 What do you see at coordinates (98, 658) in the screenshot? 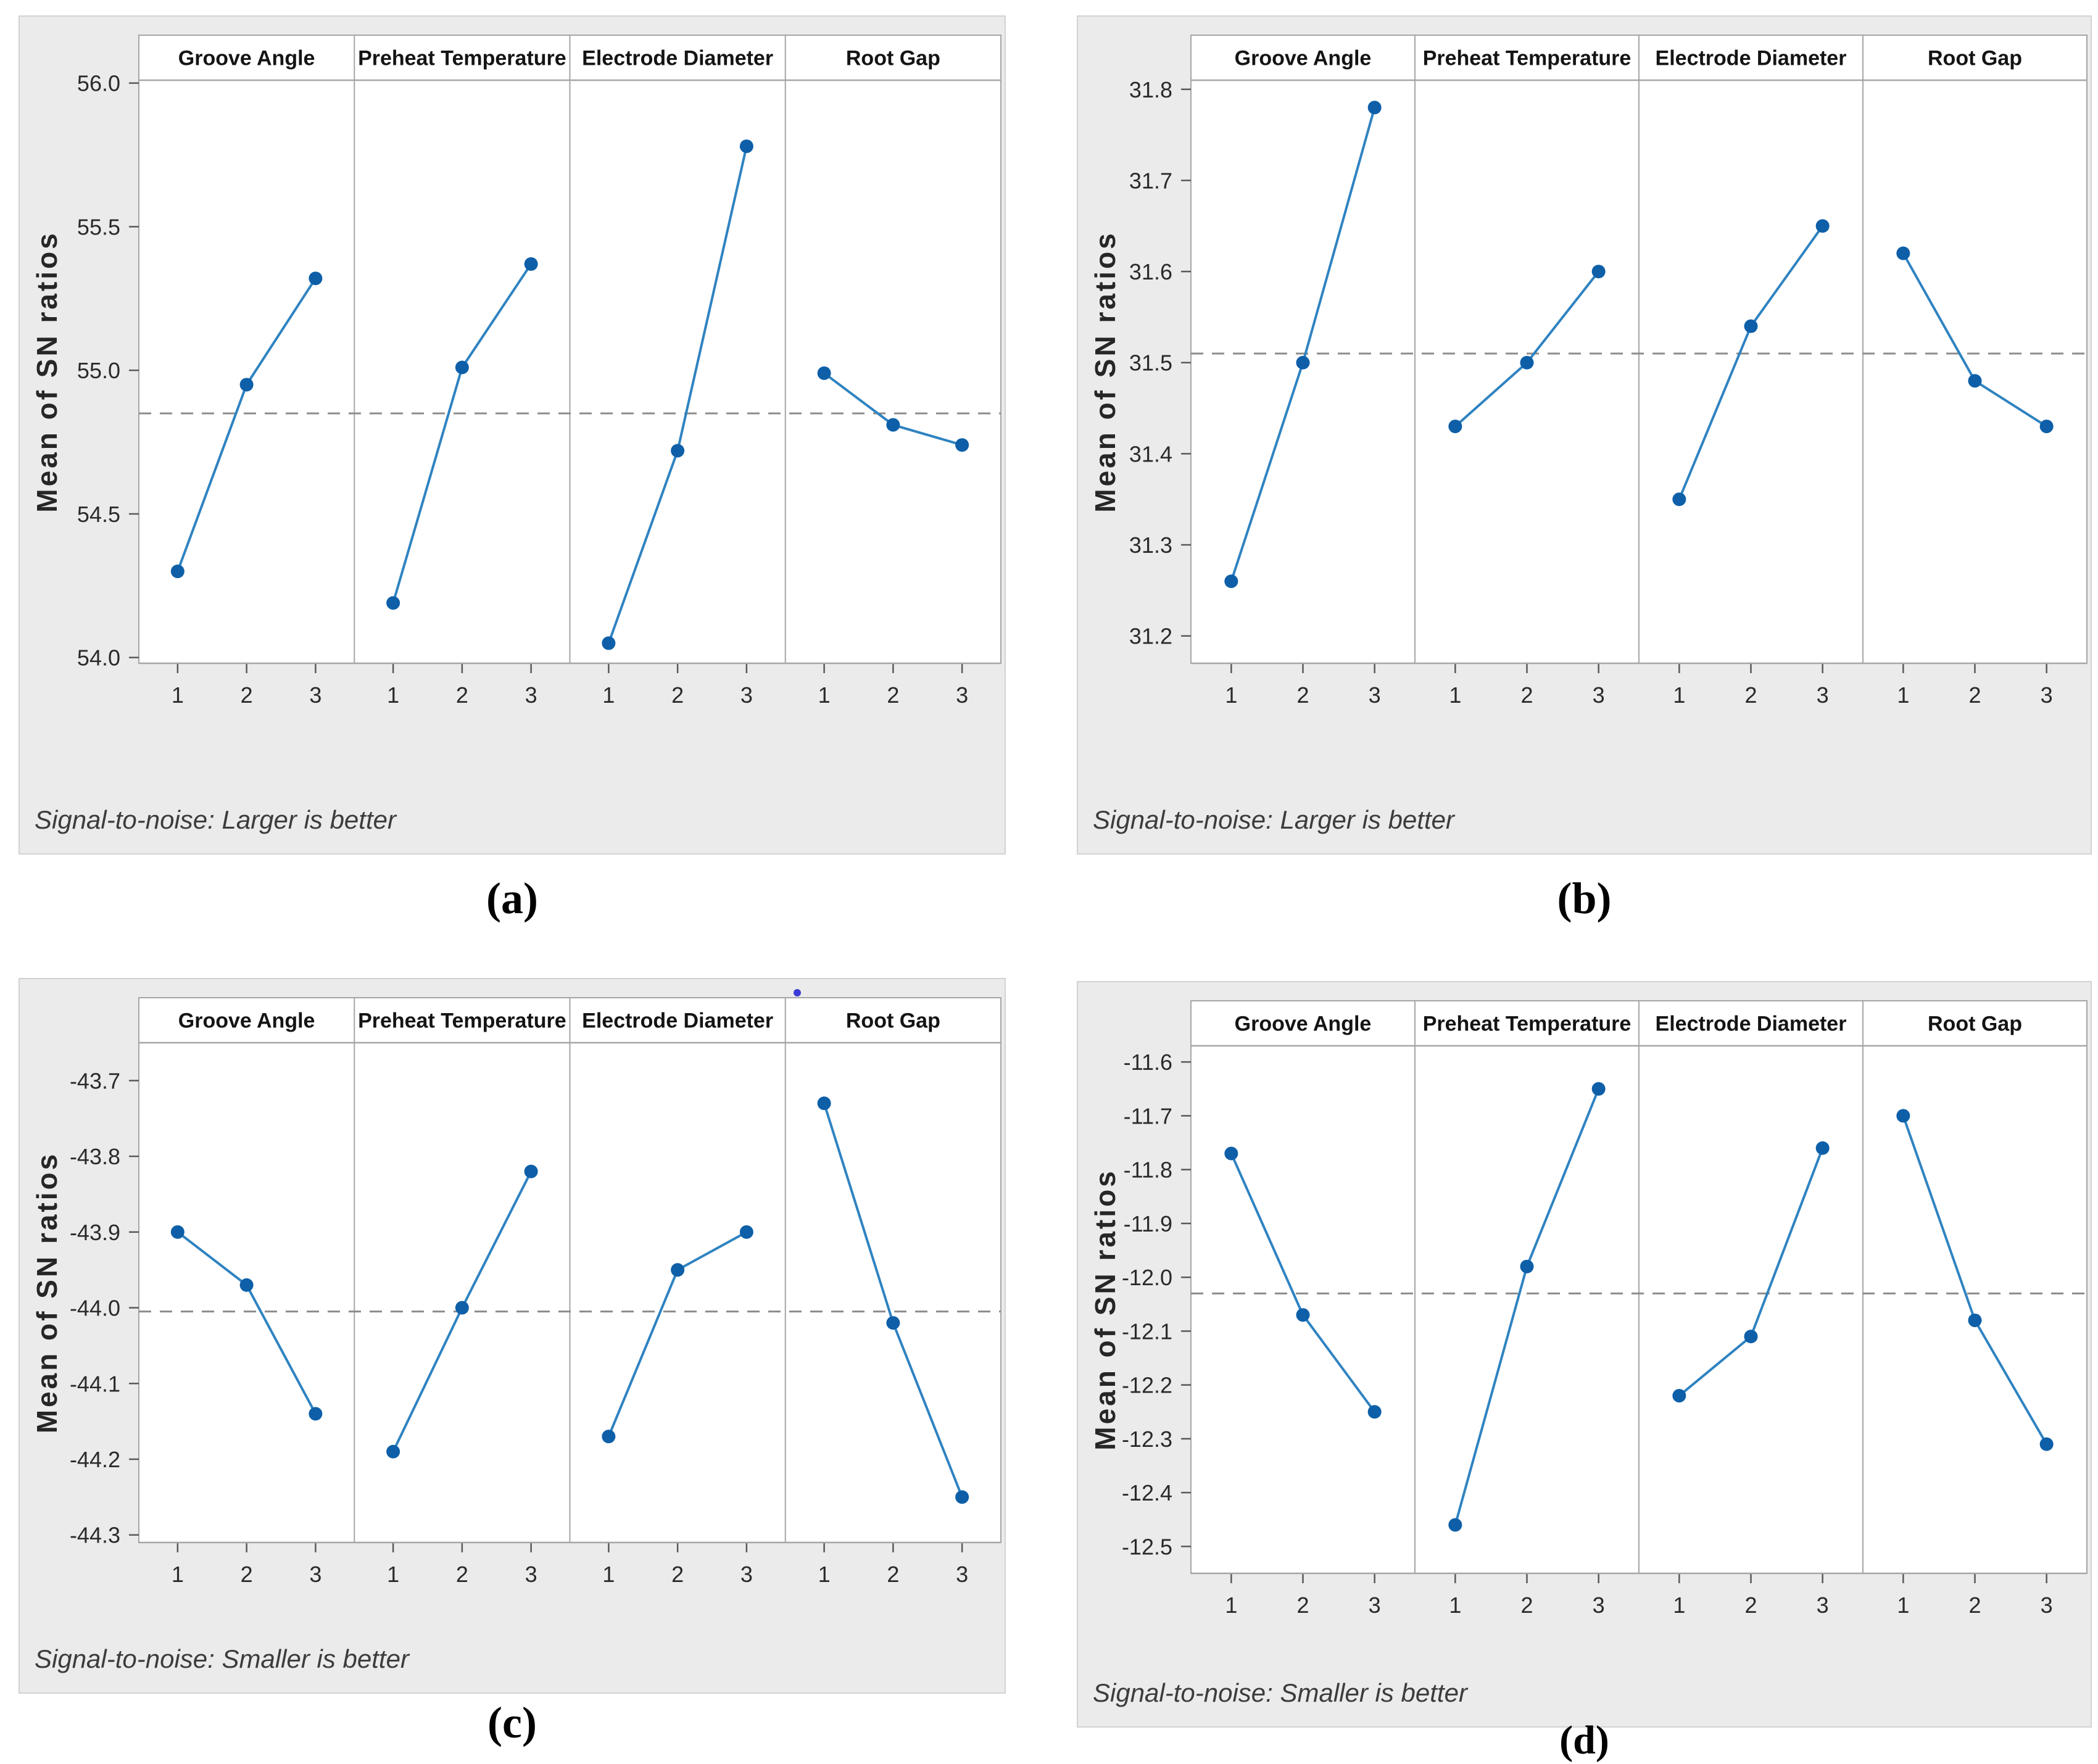
I see `y-tick-label: 54.0` at bounding box center [98, 658].